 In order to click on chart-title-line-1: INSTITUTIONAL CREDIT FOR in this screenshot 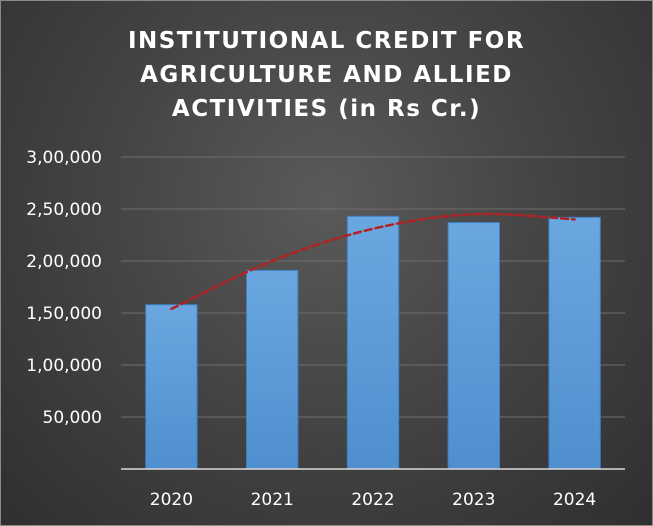, I will do `click(326, 41)`.